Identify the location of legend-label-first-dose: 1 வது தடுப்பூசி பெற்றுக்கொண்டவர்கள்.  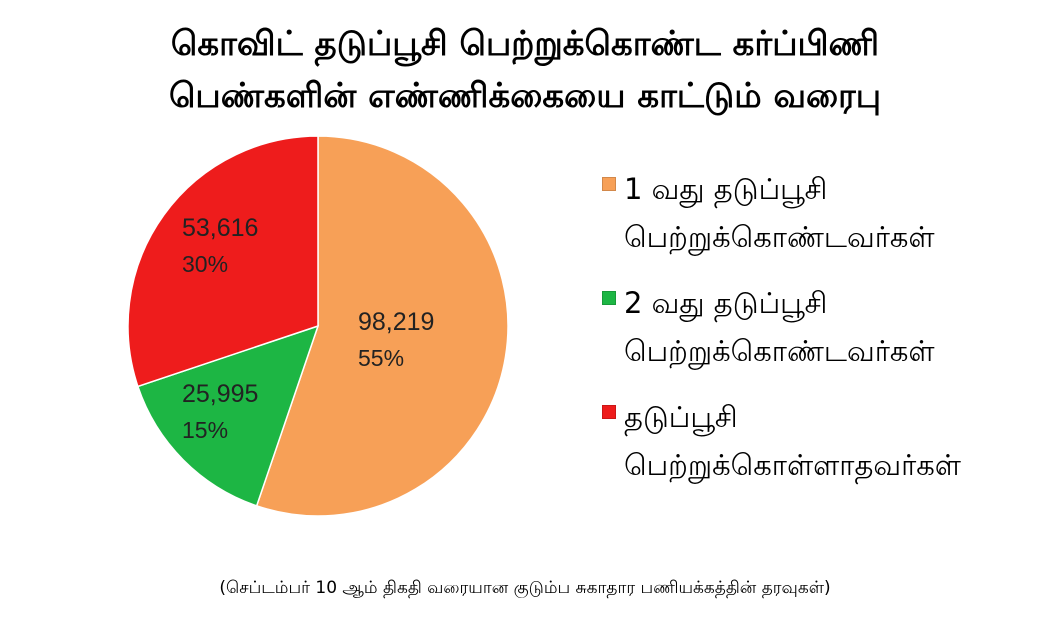
(779, 213).